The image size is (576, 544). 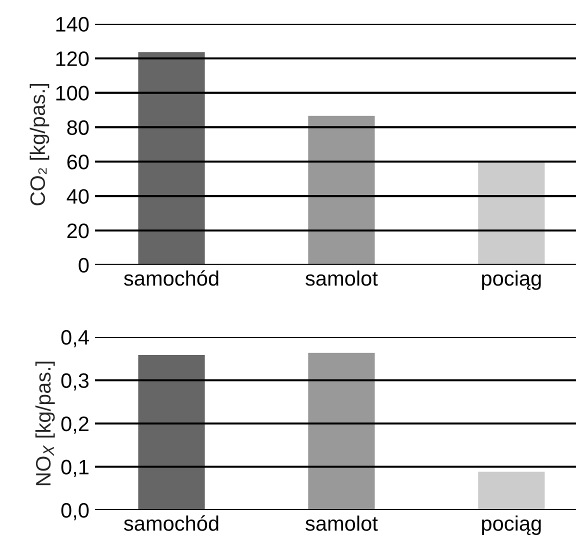 What do you see at coordinates (74, 425) in the screenshot?
I see `y-tick-label: 0,2` at bounding box center [74, 425].